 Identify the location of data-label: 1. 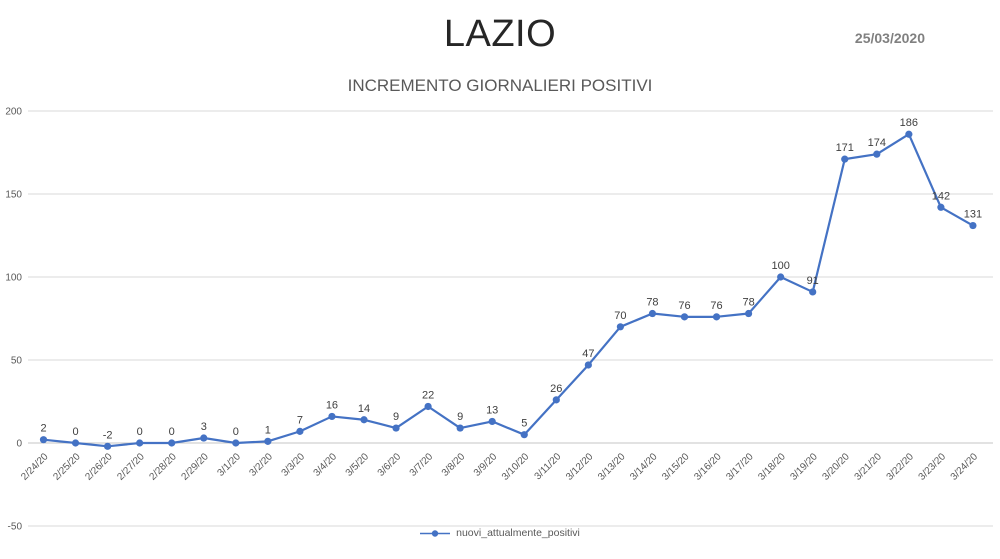
(268, 430).